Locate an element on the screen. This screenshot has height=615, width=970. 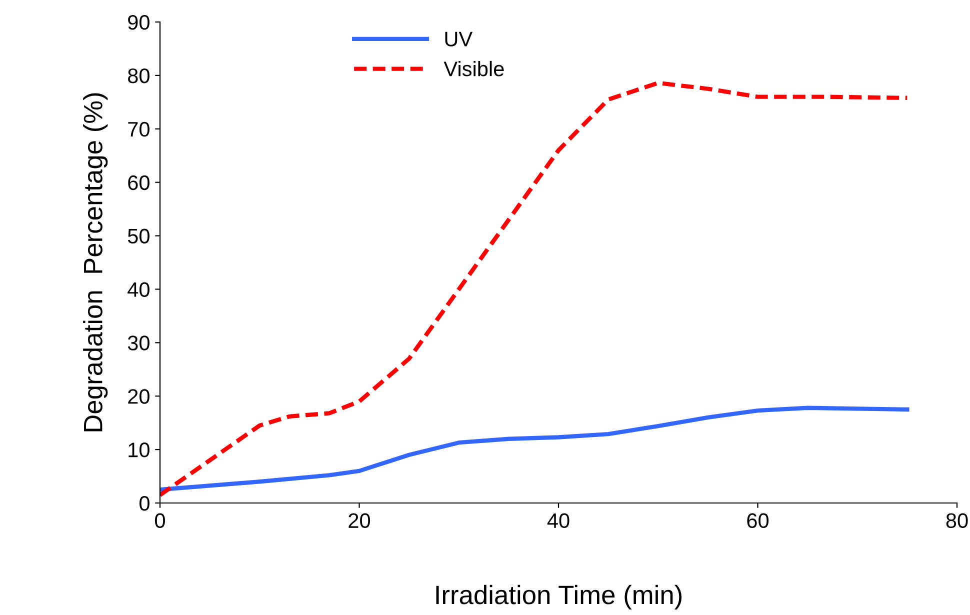
y-tick-label: 50 is located at coordinates (139, 236).